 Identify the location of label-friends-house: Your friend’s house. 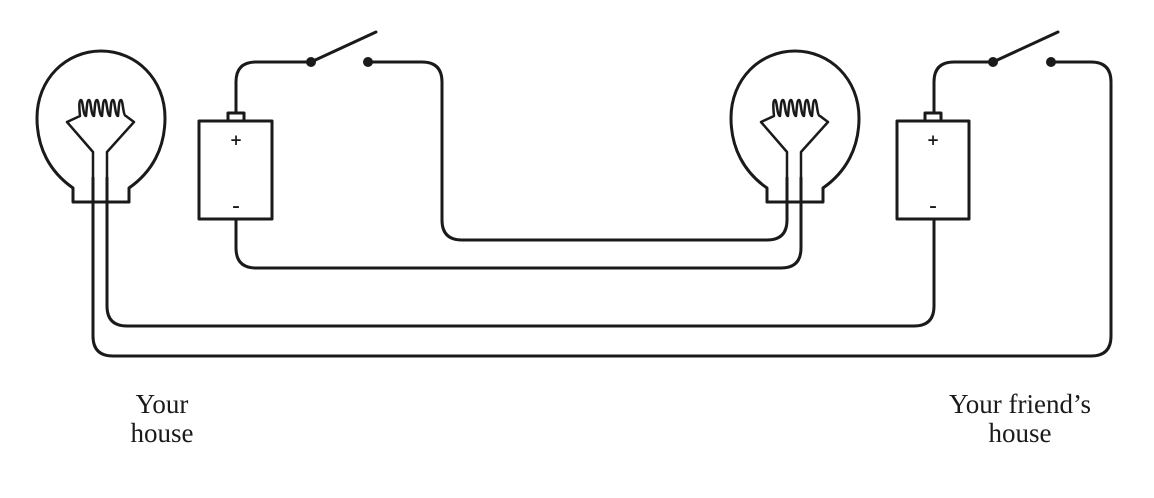
(1020, 419).